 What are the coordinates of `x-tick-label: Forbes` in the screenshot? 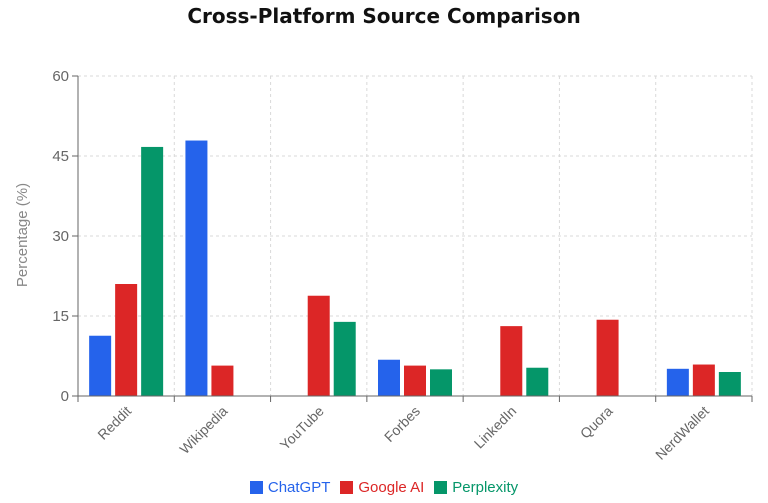 It's located at (402, 424).